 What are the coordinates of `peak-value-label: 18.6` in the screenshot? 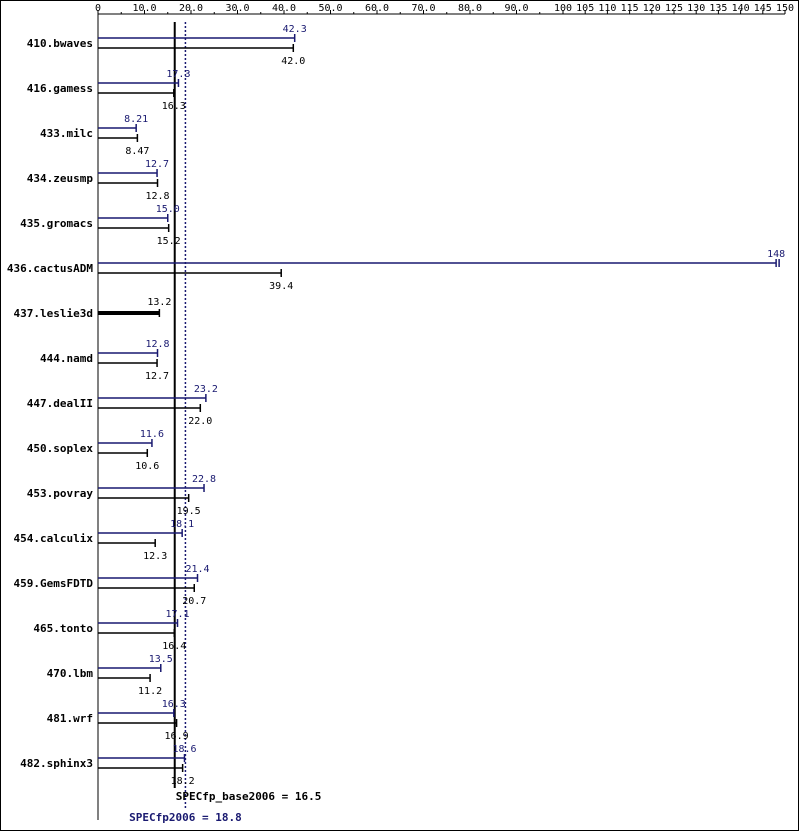 It's located at (184, 749).